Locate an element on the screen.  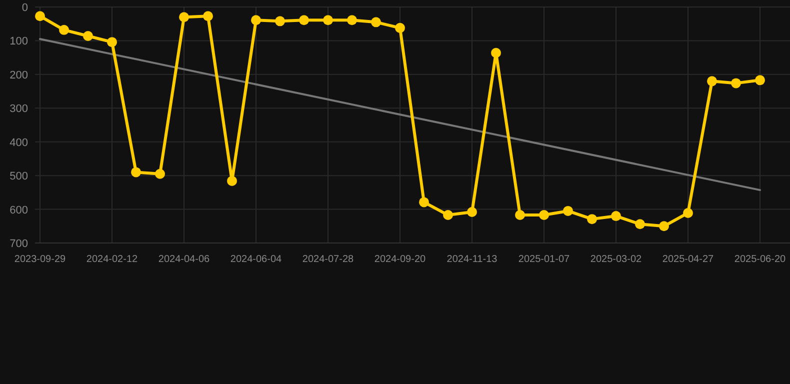
x-tick-label: 2024-11-13 is located at coordinates (472, 259).